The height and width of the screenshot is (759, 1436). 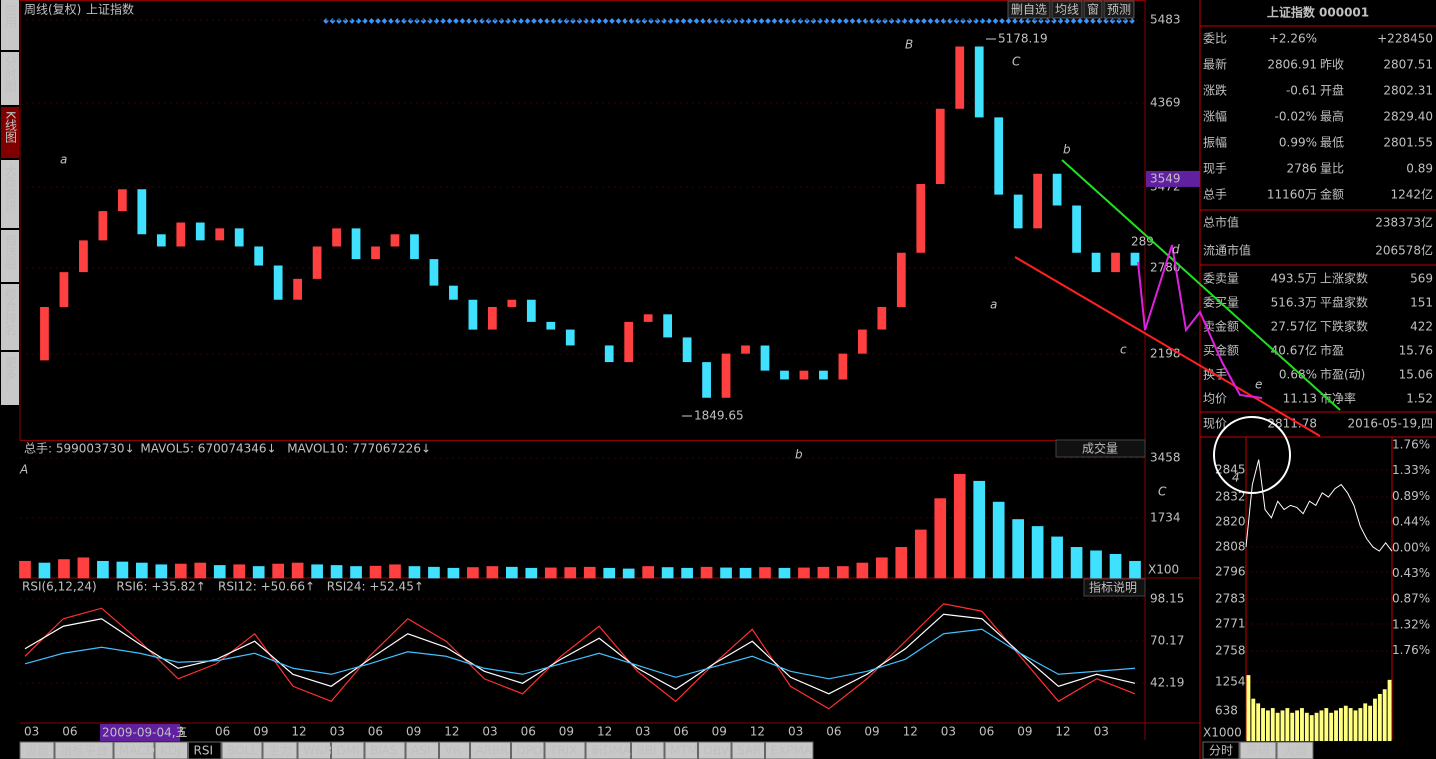 I want to click on tab-label: OBV, so click(x=717, y=751).